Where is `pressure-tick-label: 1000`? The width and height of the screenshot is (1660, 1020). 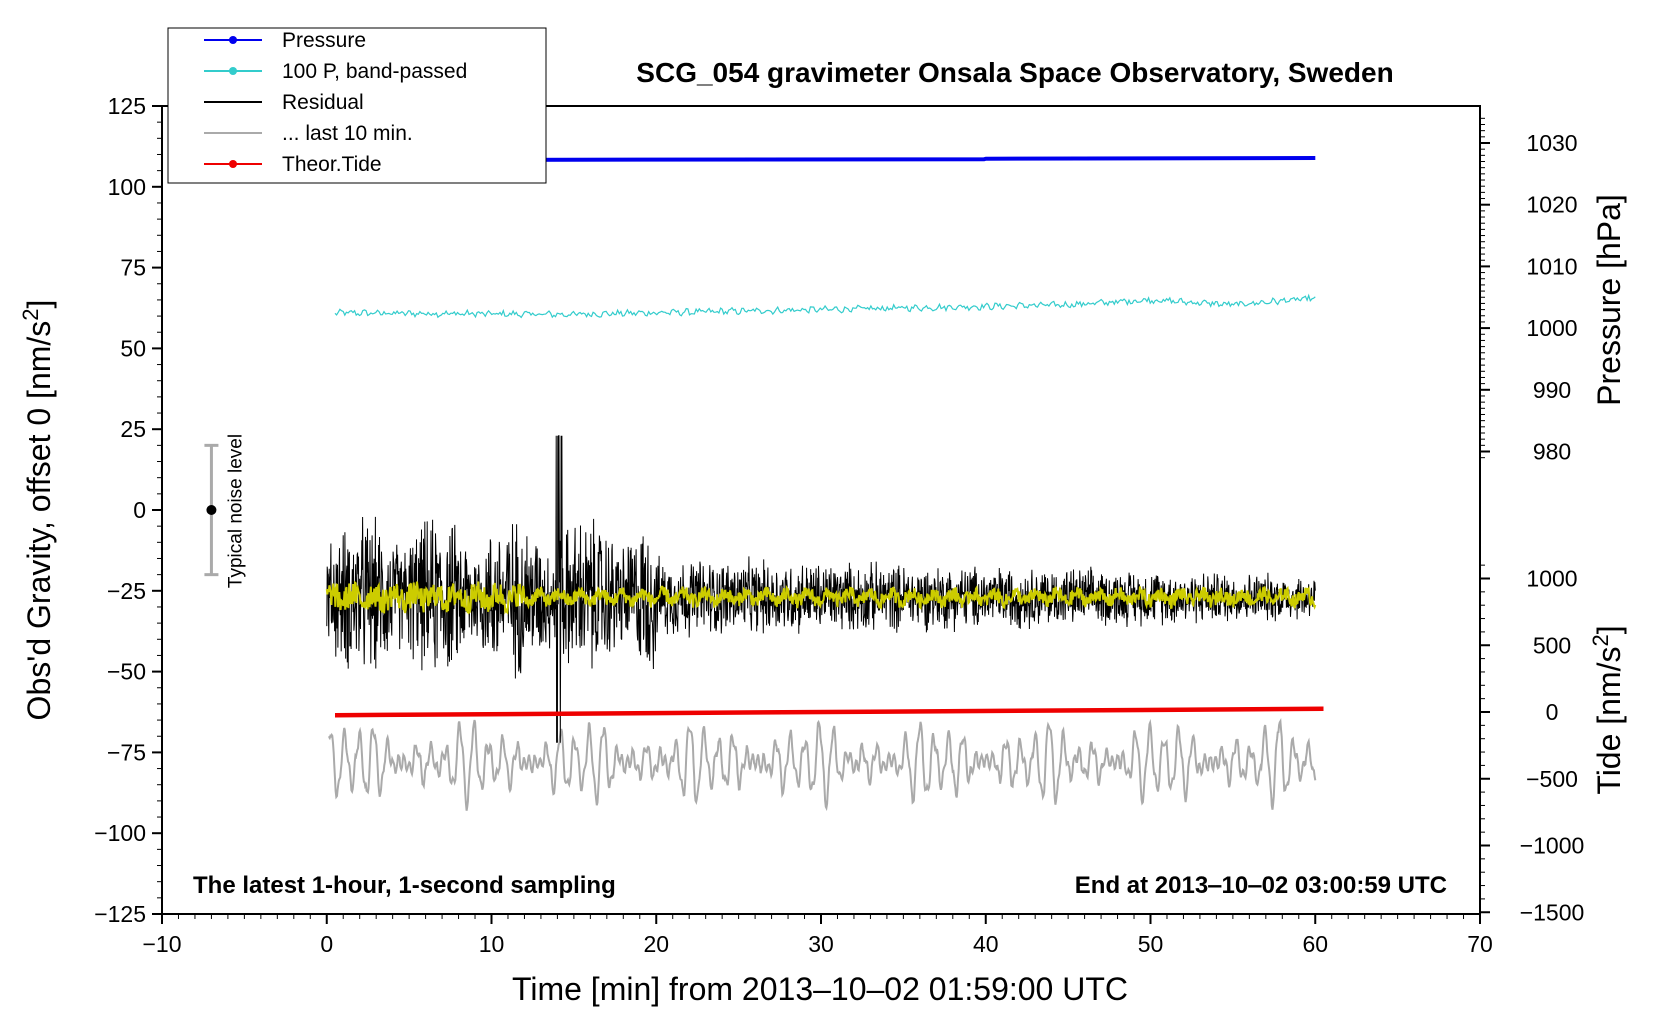 pressure-tick-label: 1000 is located at coordinates (1551, 328).